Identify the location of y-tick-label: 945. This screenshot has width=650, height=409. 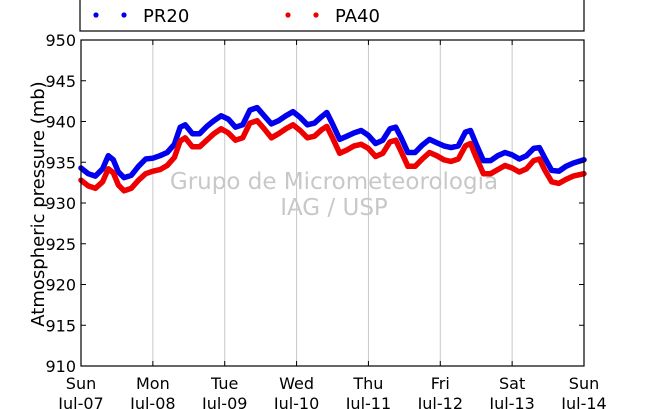
(60, 81).